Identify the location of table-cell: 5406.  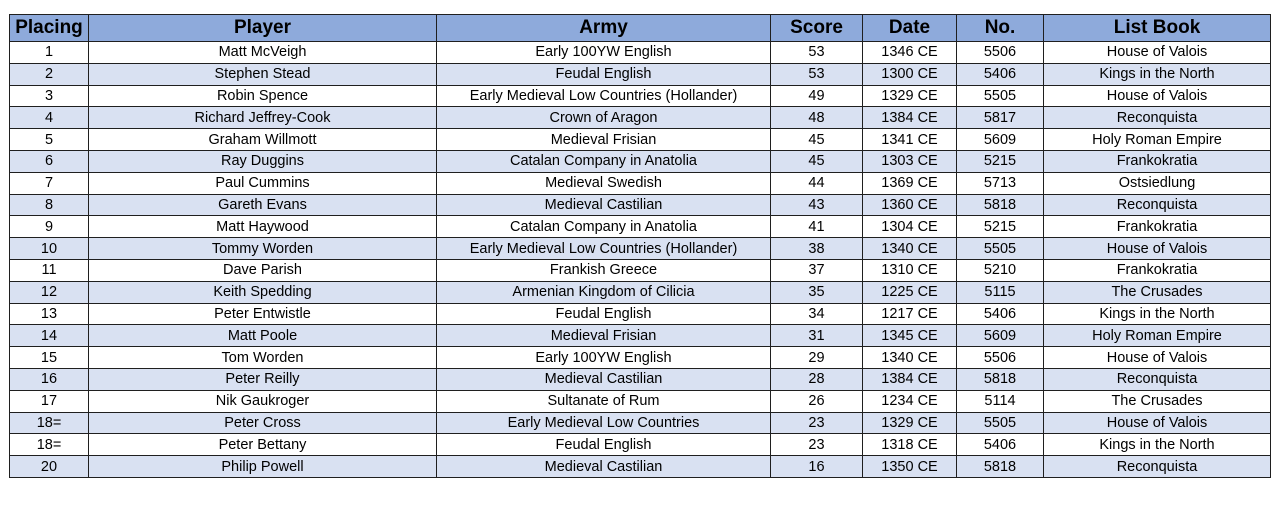
(1000, 74).